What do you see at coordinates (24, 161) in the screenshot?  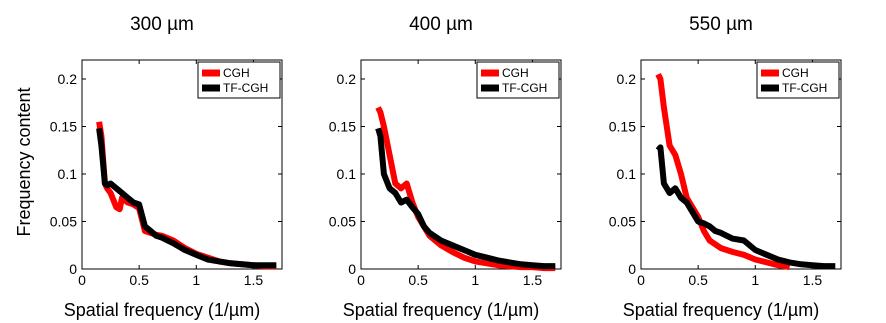 I see `y-axis-label: Frequency content` at bounding box center [24, 161].